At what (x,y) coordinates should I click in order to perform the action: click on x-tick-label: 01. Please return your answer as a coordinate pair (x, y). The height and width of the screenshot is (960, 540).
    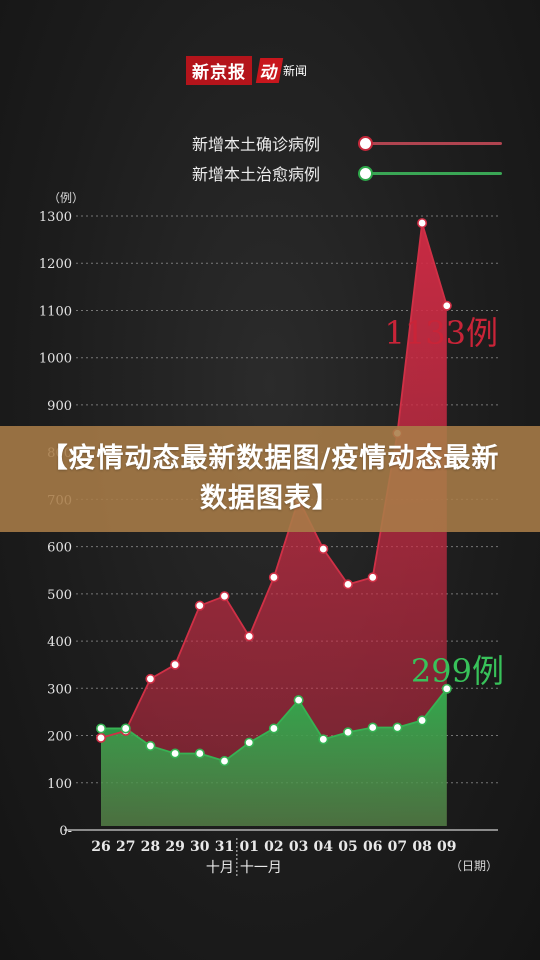
    Looking at the image, I should click on (248, 847).